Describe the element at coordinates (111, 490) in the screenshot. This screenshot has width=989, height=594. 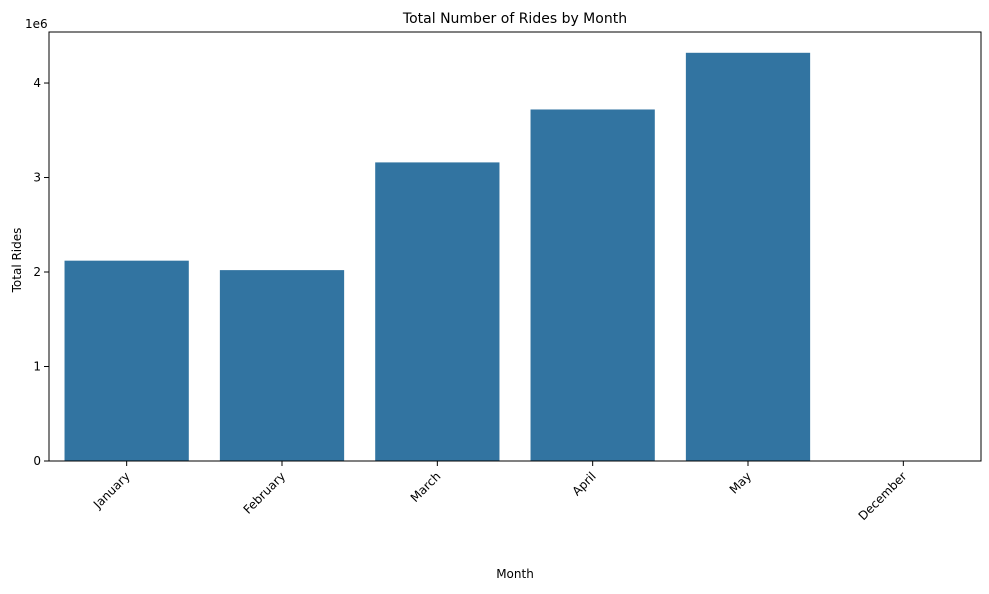
I see `x-tick-label-january: January` at that location.